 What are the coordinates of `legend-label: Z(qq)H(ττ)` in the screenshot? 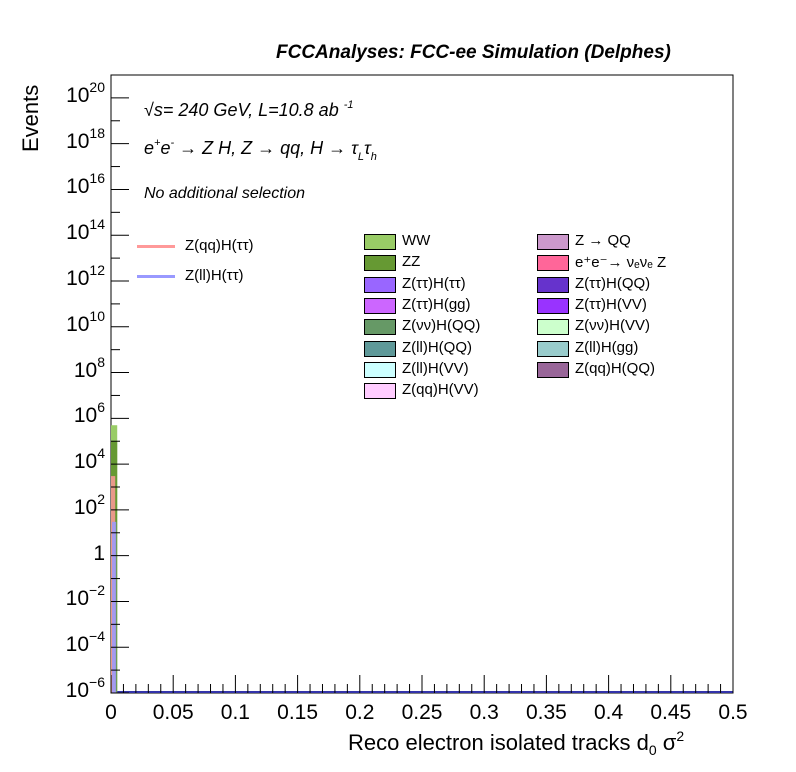 It's located at (219, 245).